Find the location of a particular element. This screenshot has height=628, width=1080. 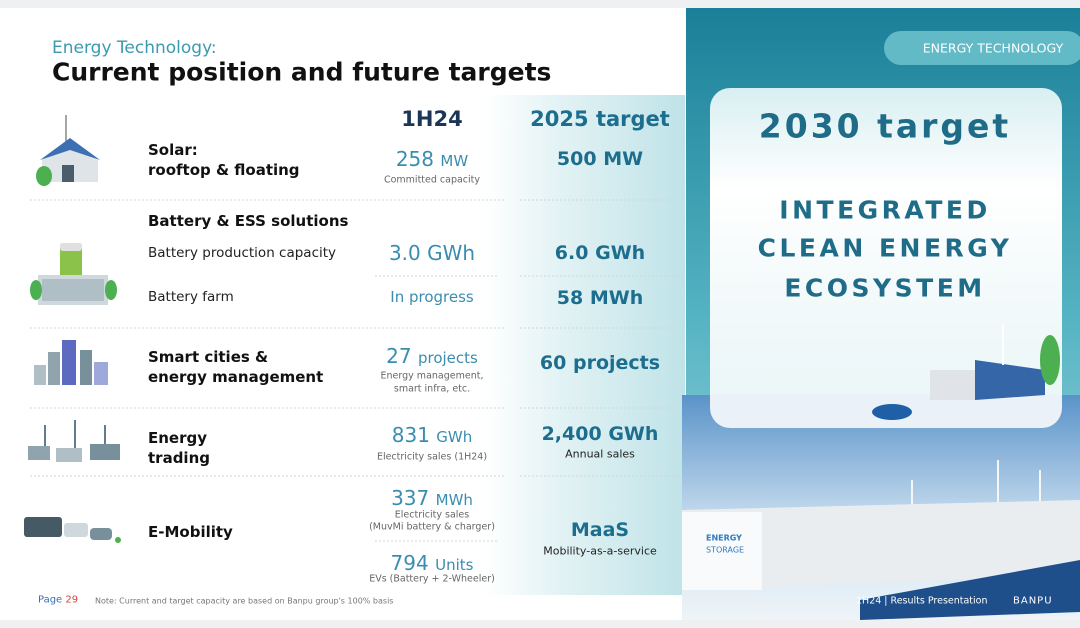

note: smart infra, etc. is located at coordinates (432, 389).